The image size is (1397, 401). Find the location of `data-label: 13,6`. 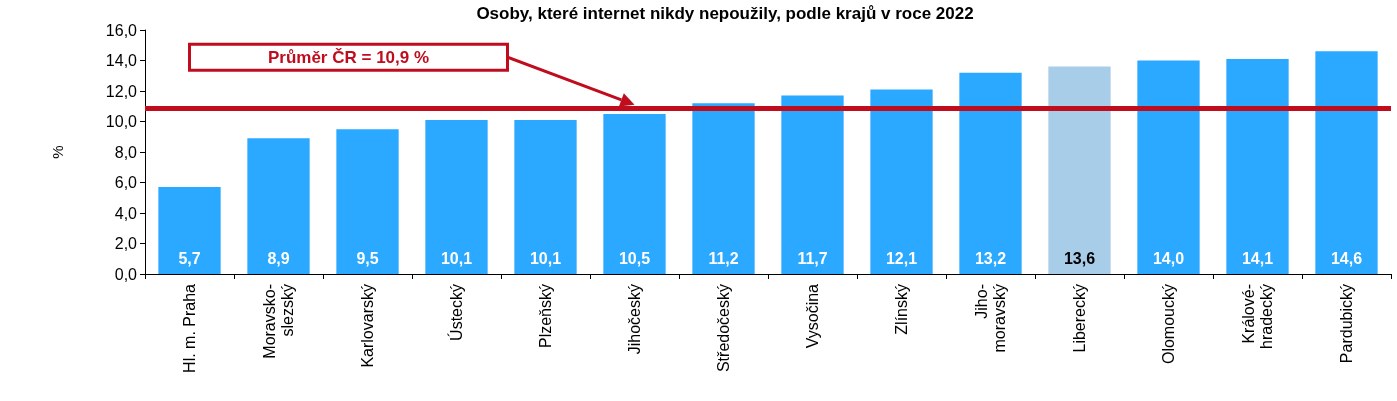

data-label: 13,6 is located at coordinates (1079, 258).